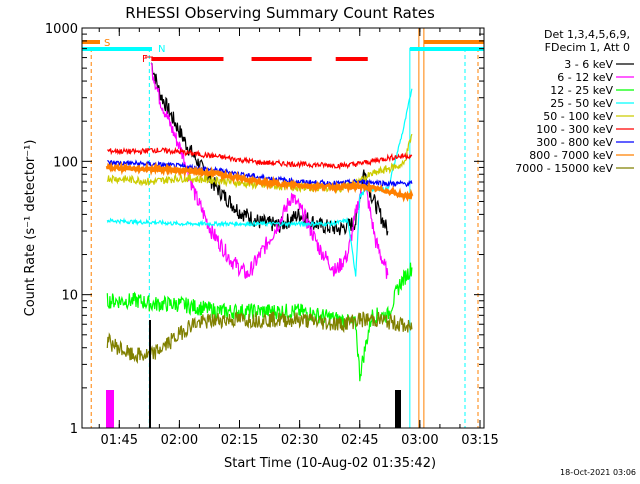  What do you see at coordinates (61, 29) in the screenshot?
I see `y-tick-label-3: 1000` at bounding box center [61, 29].